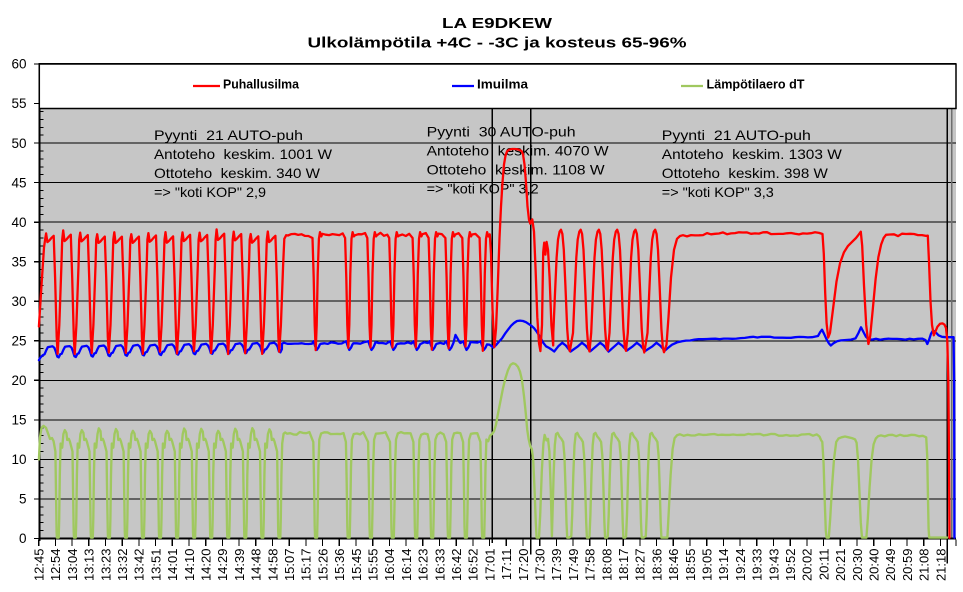  Describe the element at coordinates (18, 222) in the screenshot. I see `svg-text: 40` at that location.